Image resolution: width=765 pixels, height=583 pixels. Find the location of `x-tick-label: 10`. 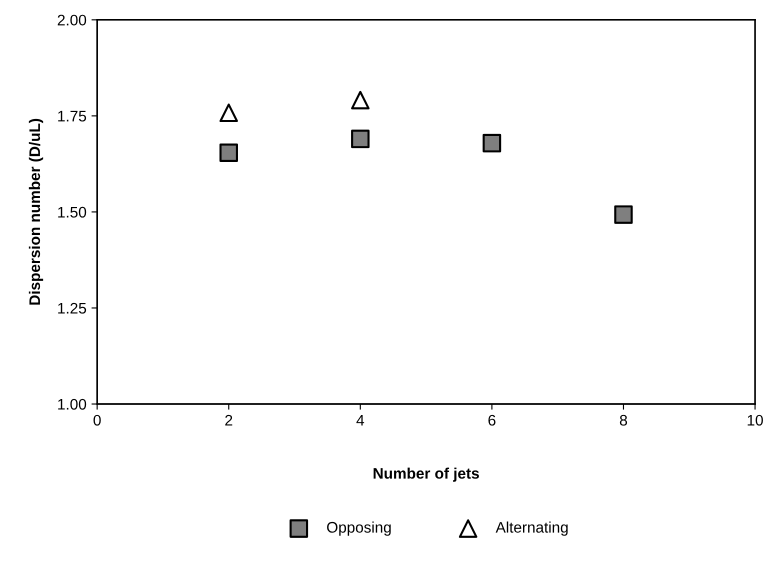

x-tick-label: 10 is located at coordinates (755, 420).